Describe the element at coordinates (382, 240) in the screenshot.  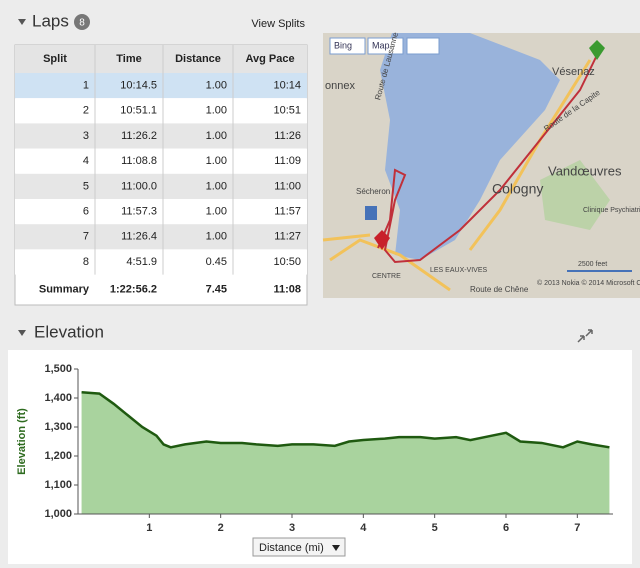
I see `end-pin` at that location.